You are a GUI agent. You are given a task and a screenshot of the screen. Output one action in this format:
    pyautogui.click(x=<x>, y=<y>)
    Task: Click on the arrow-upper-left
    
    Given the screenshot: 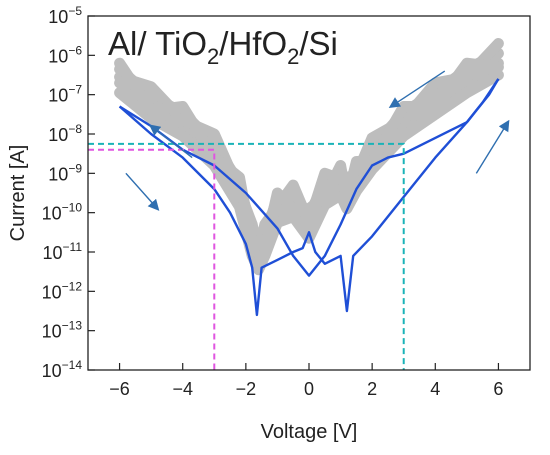 What is the action you would take?
    pyautogui.click(x=170, y=141)
    